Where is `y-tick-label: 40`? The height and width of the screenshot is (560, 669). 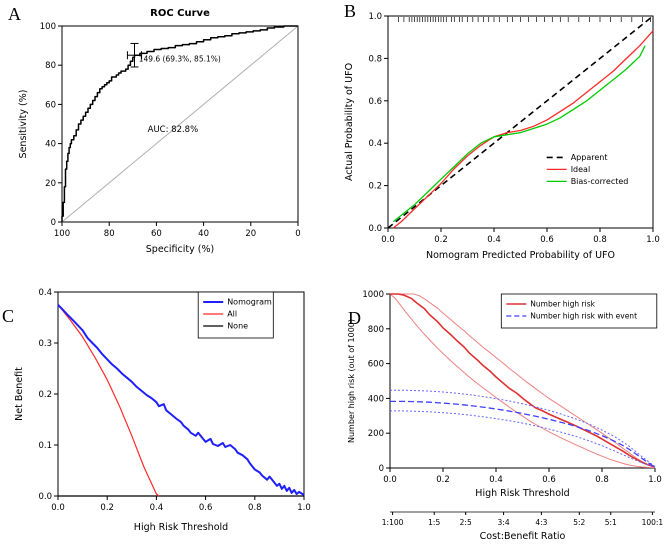
y-tick-label: 40 is located at coordinates (50, 145).